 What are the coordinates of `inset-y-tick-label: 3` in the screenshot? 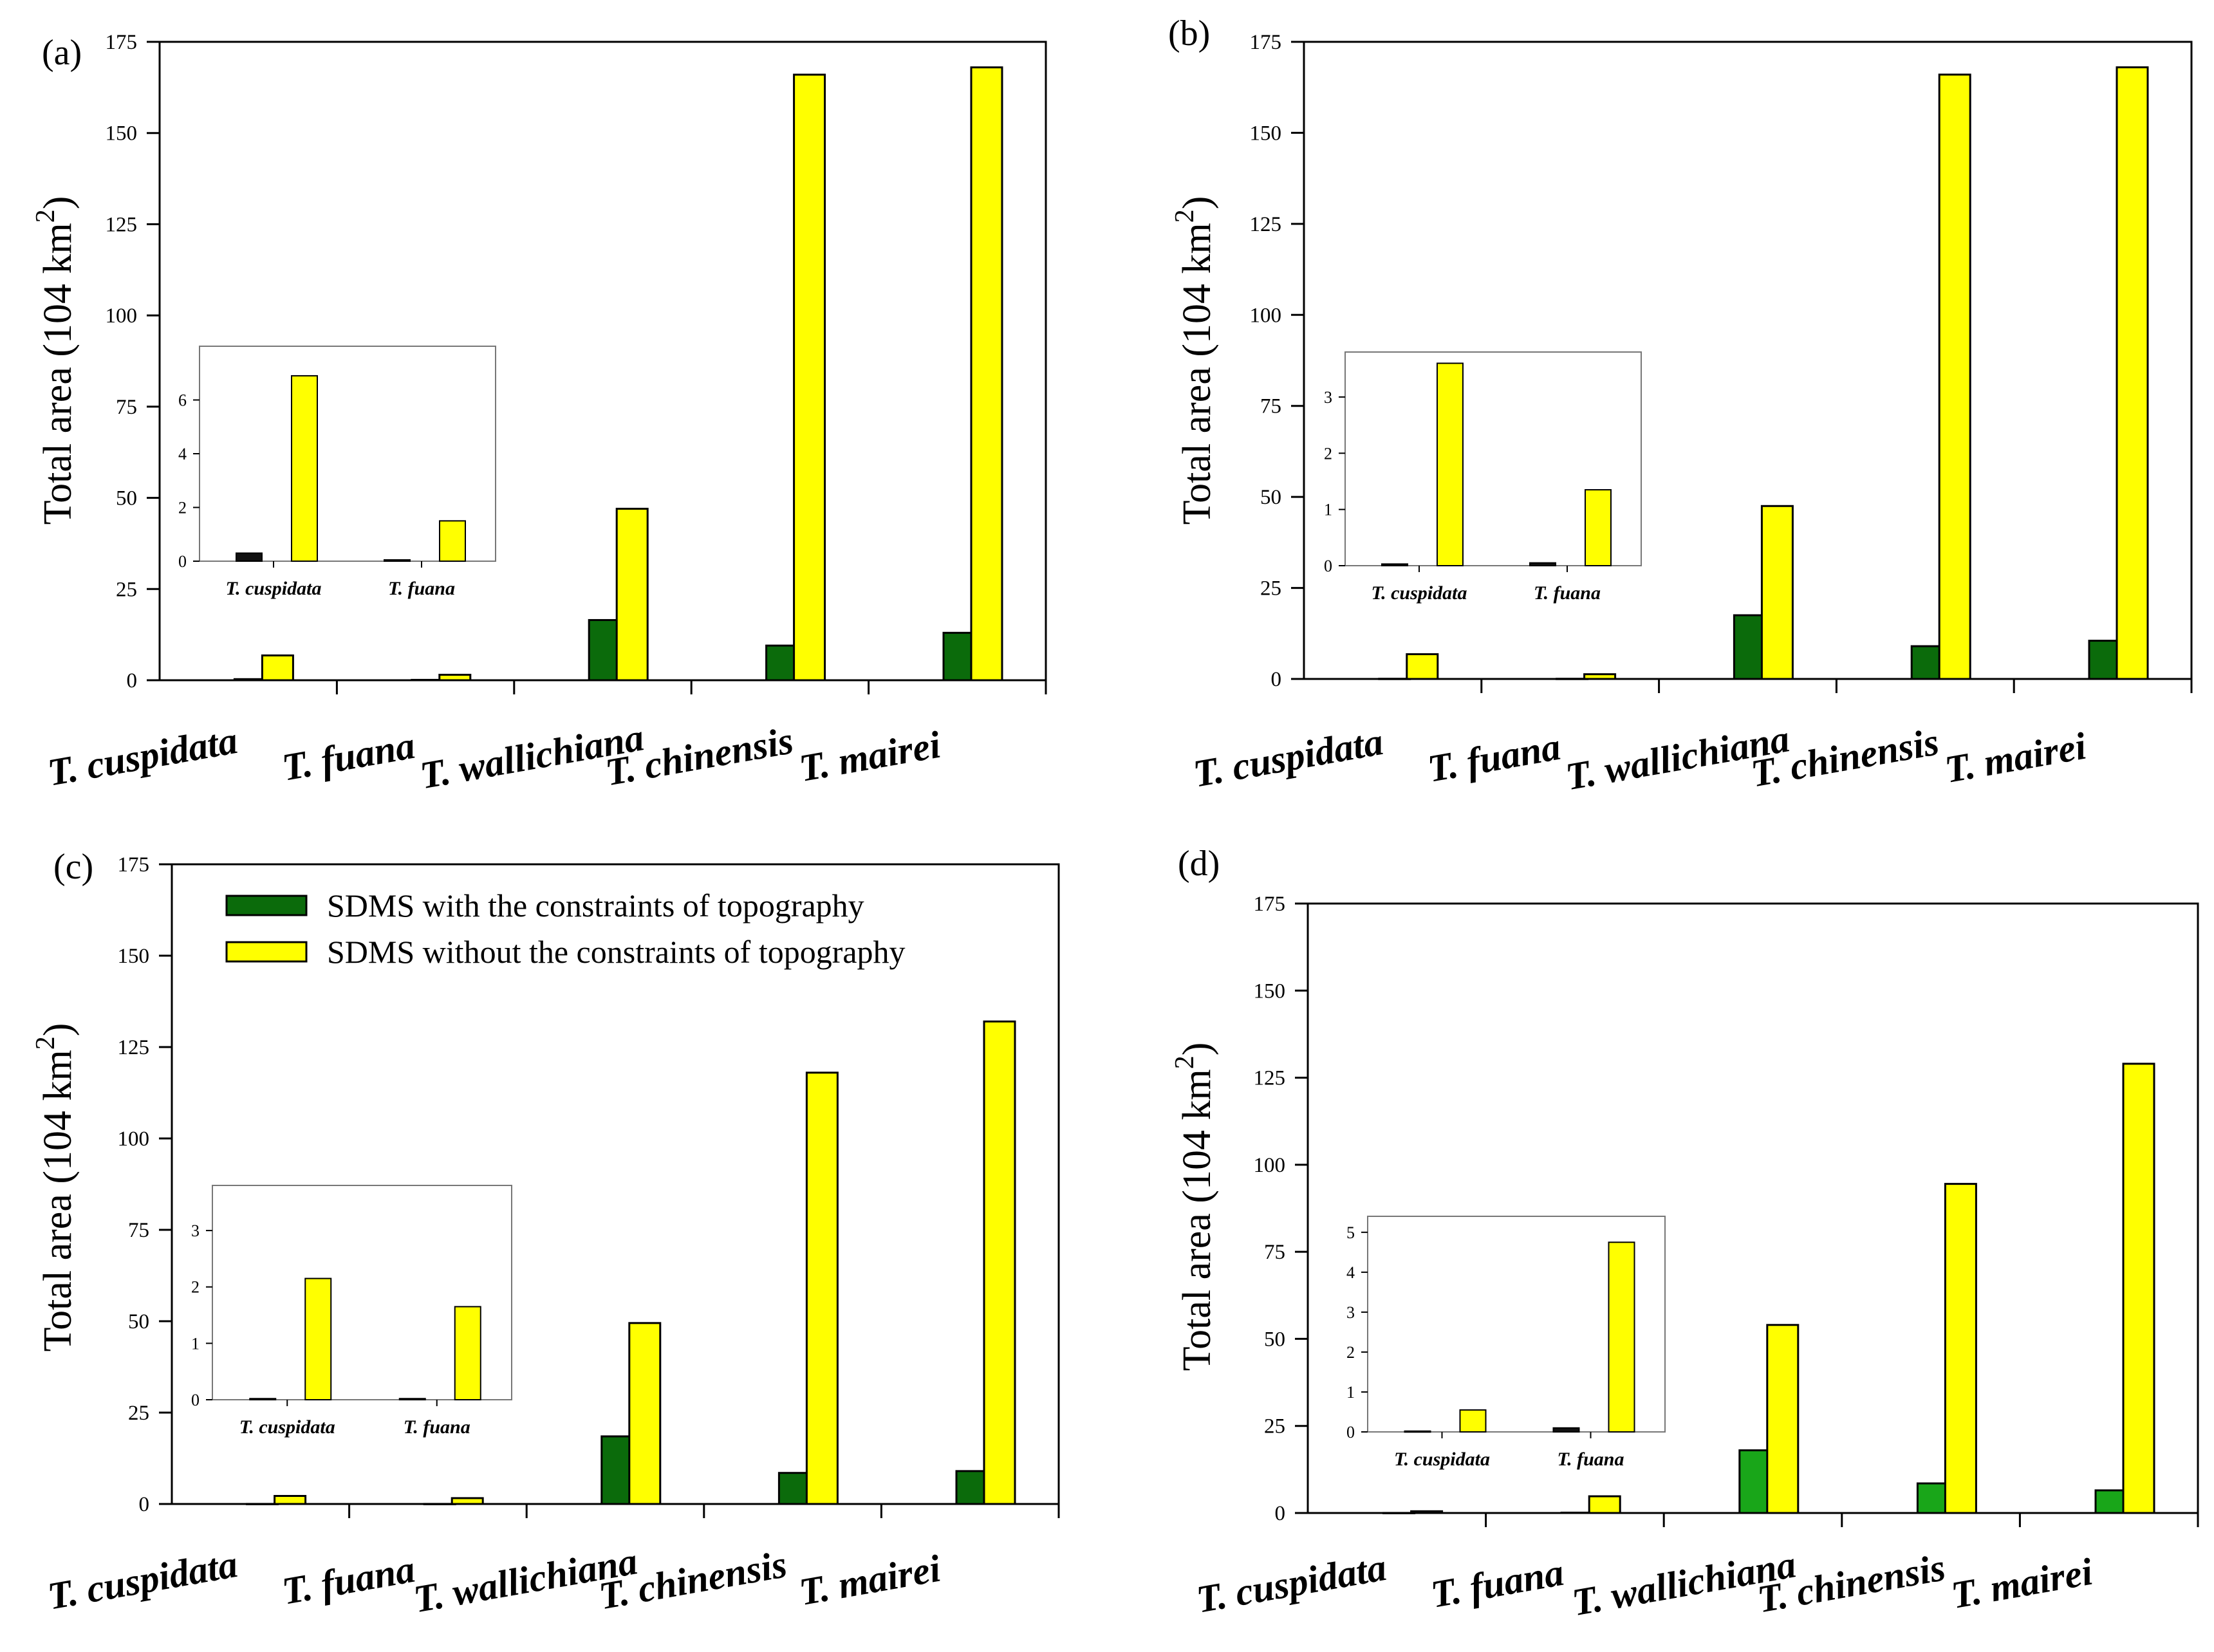 It's located at (195, 1230).